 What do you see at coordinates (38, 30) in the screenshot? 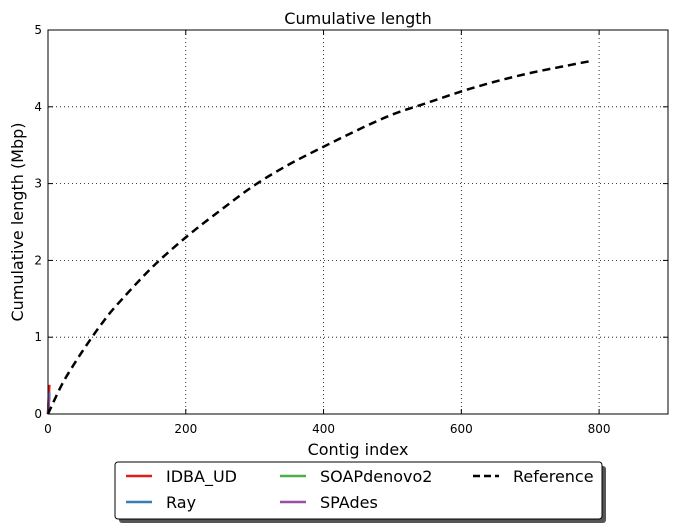
I see `y-tick-label: 5` at bounding box center [38, 30].